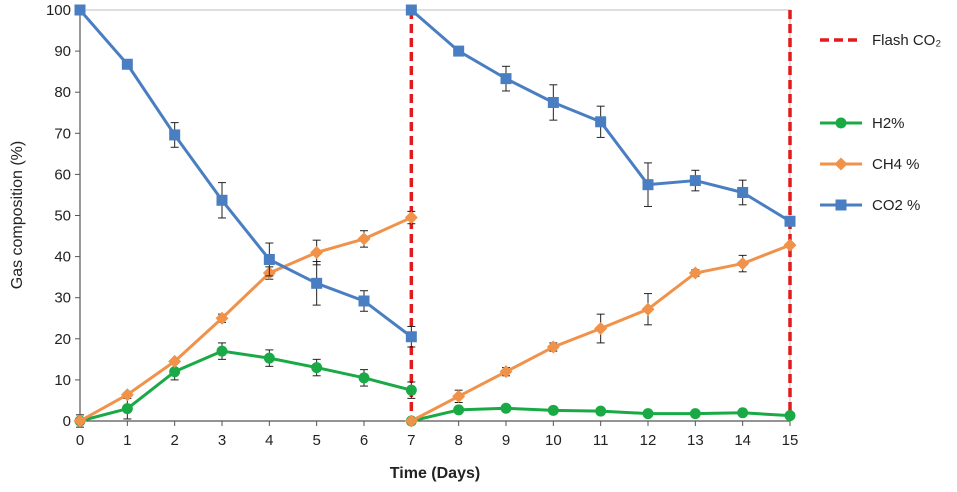 Image resolution: width=957 pixels, height=492 pixels. I want to click on y-tick-label: 70, so click(62, 133).